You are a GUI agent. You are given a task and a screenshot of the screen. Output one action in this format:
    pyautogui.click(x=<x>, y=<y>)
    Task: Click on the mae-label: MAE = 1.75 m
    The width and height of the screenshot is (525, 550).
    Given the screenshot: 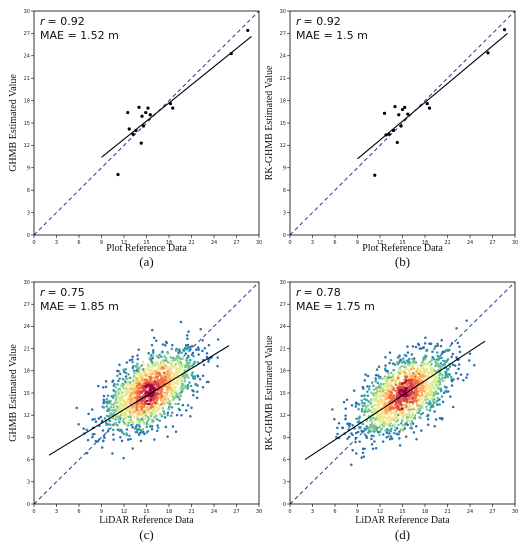 What is the action you would take?
    pyautogui.click(x=335, y=306)
    